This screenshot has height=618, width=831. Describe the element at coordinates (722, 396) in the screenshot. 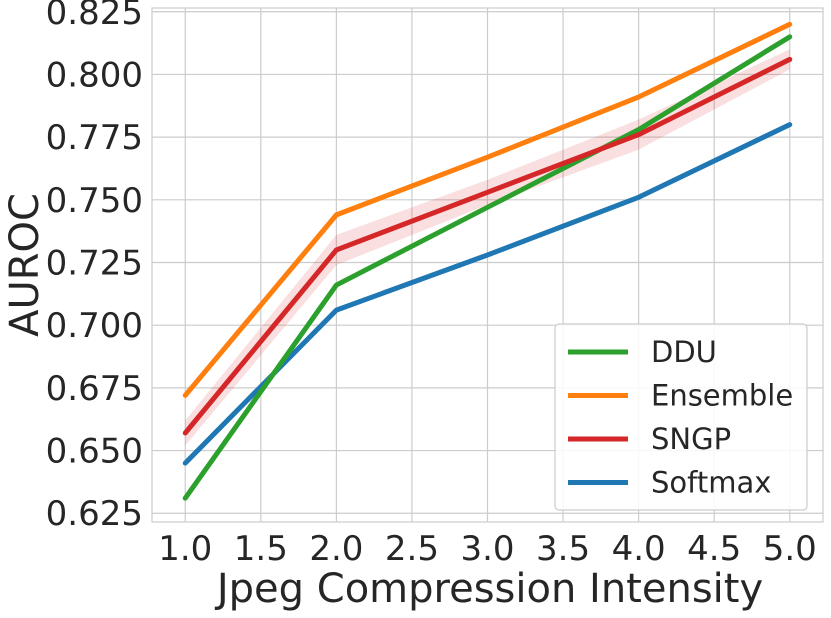

I see `ensemble-legend-label: Ensemble` at that location.